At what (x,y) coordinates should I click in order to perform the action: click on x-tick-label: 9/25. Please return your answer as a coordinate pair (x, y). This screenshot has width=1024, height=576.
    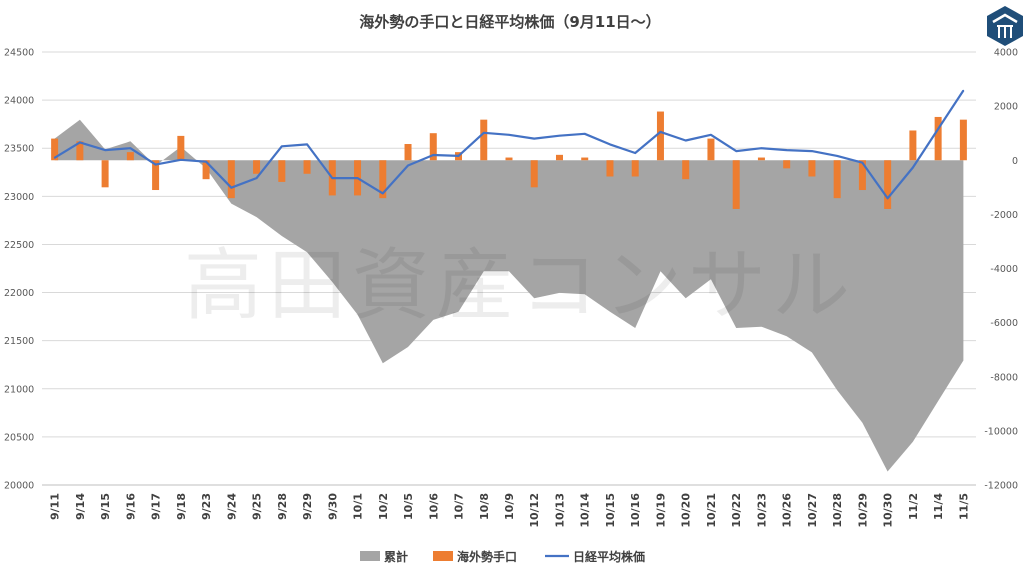
    Looking at the image, I should click on (257, 506).